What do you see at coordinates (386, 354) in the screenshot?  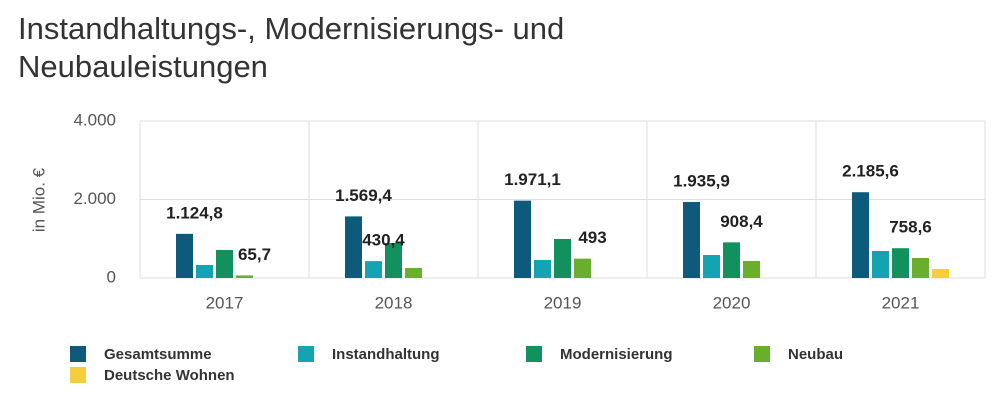 I see `legend-label: Instandhaltung` at bounding box center [386, 354].